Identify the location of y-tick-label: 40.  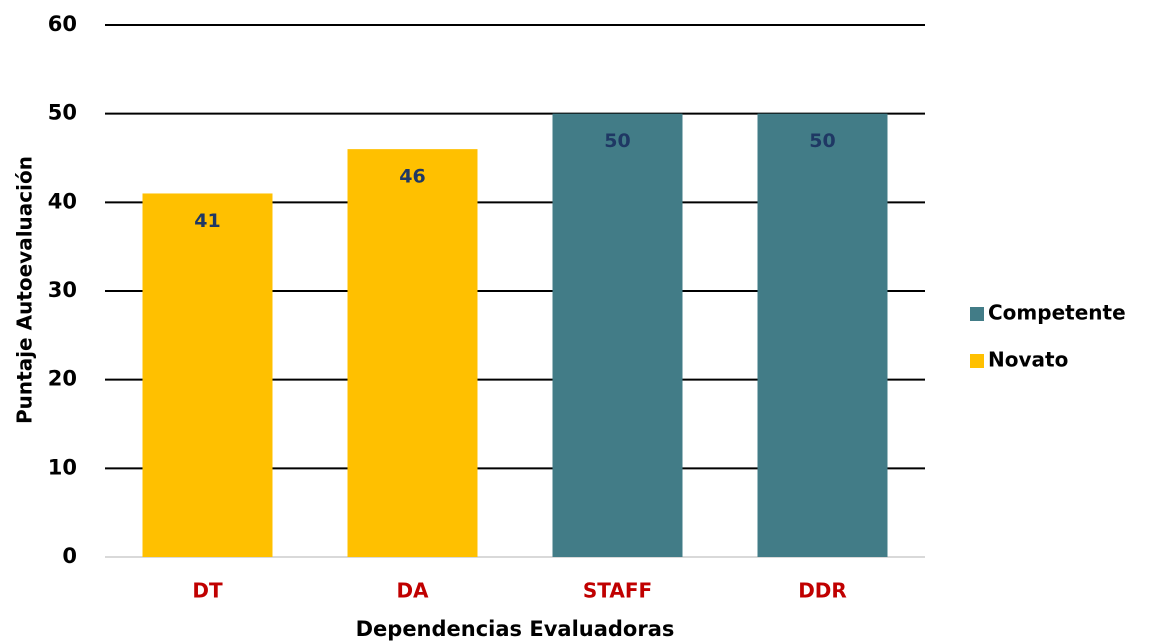
(62, 201).